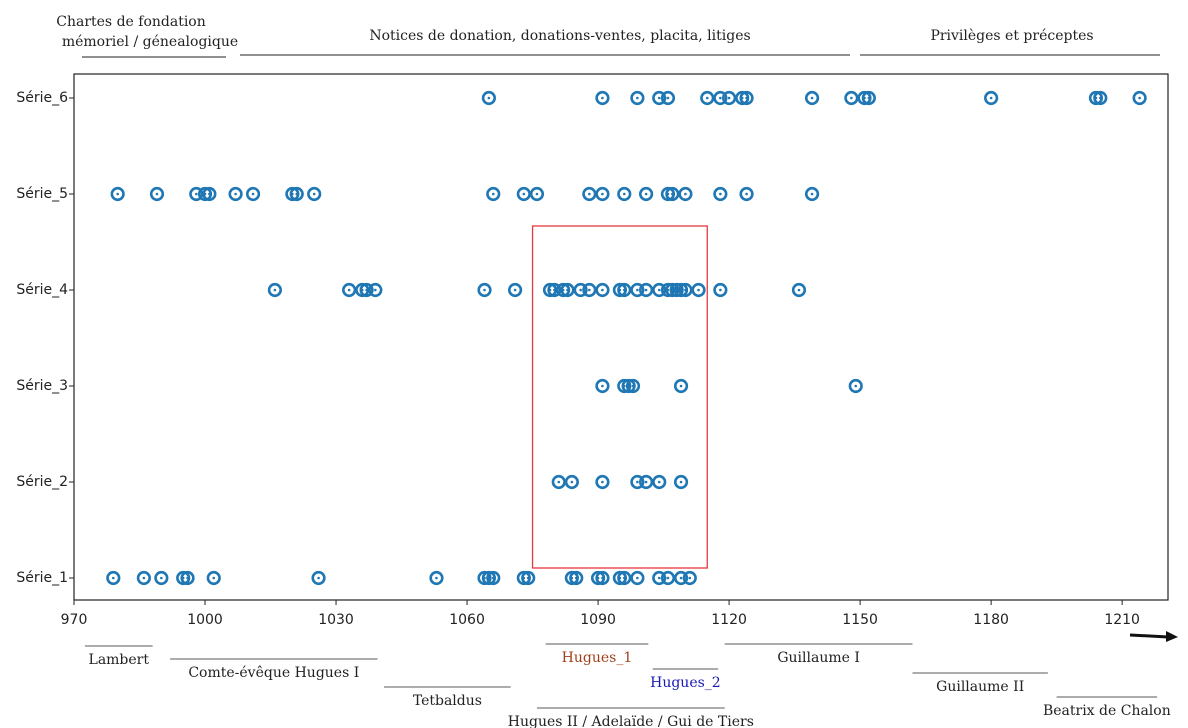 The height and width of the screenshot is (728, 1188). What do you see at coordinates (336, 620) in the screenshot?
I see `x-tick-label: 1030` at bounding box center [336, 620].